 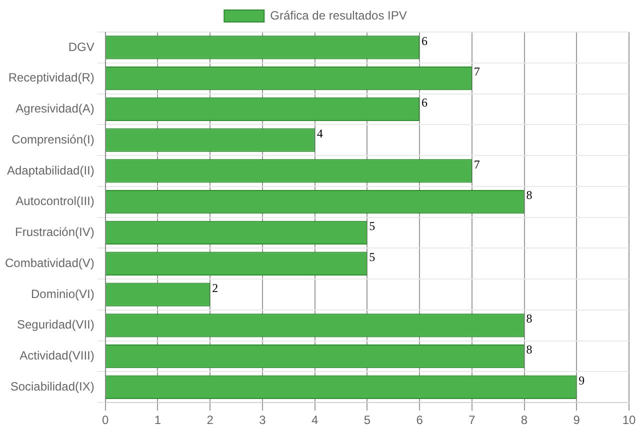 I want to click on x-tick-label: 9, so click(x=576, y=420).